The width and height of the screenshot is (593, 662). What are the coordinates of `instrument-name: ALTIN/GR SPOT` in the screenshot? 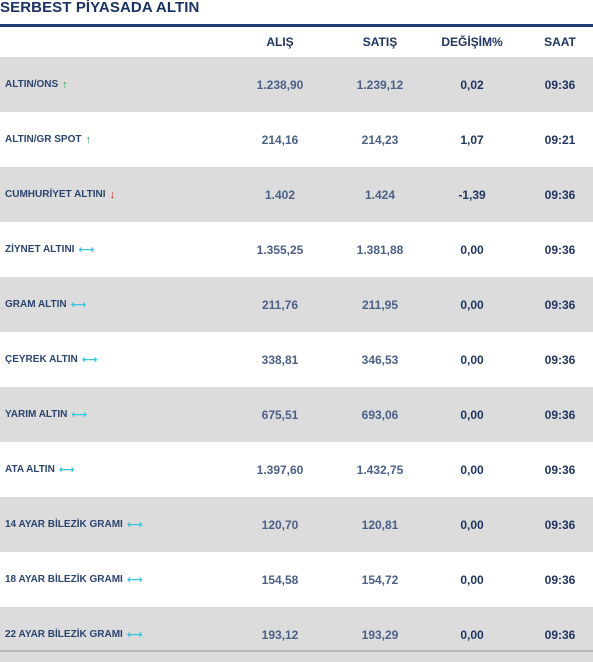 It's located at (43, 139).